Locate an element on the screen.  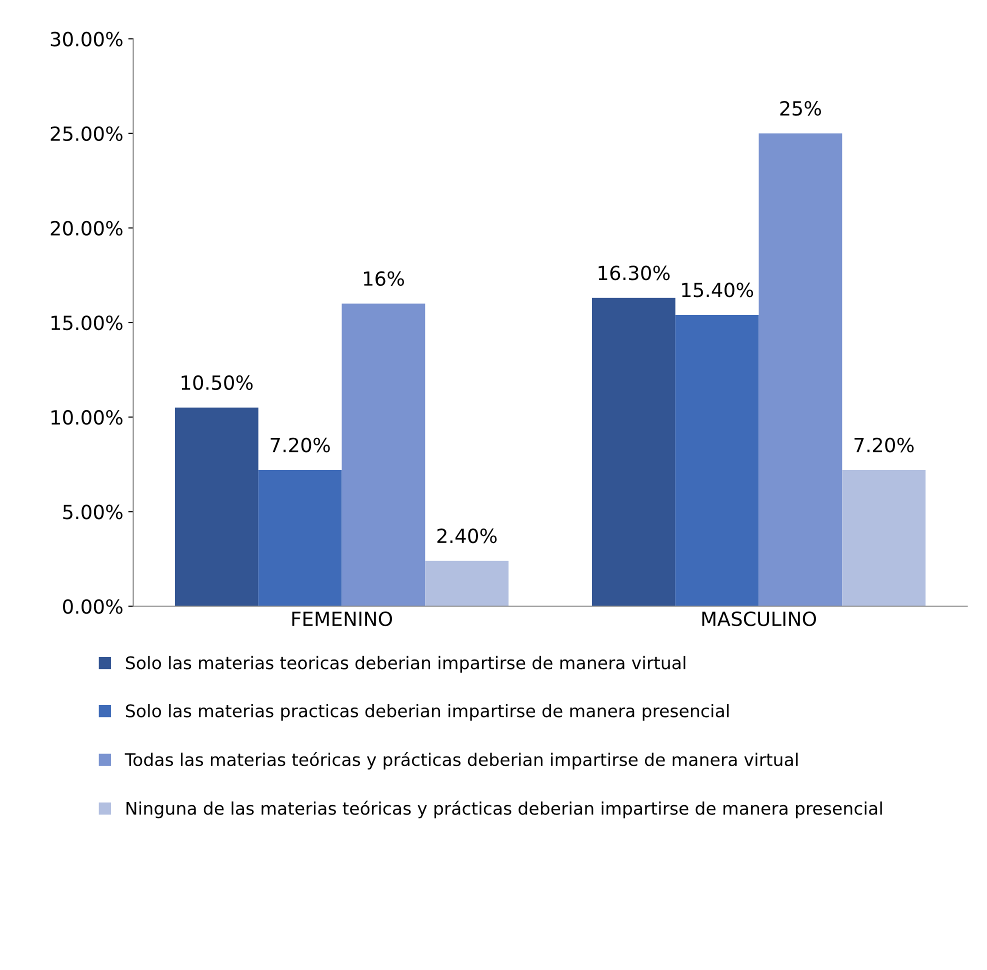
x-tick-label: FEMENINO is located at coordinates (342, 618).